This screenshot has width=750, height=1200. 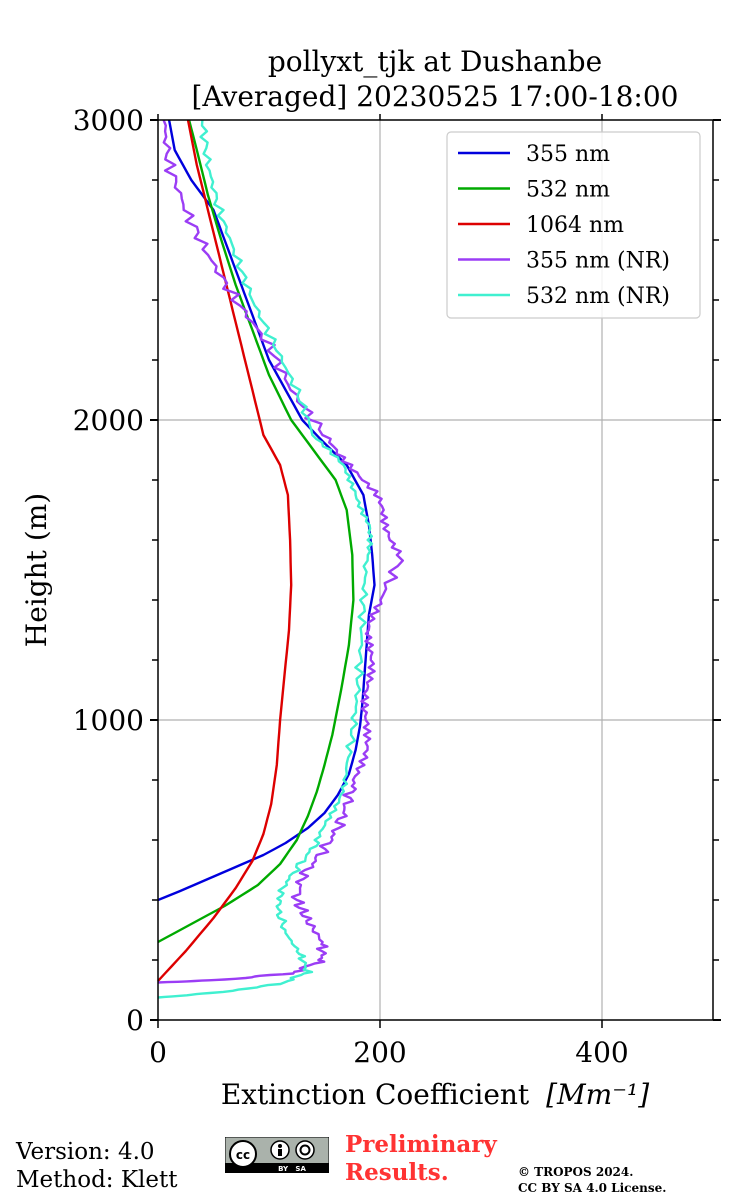 What do you see at coordinates (96, 1166) in the screenshot?
I see `footer-info: Version: 4.0 Method: Klett` at bounding box center [96, 1166].